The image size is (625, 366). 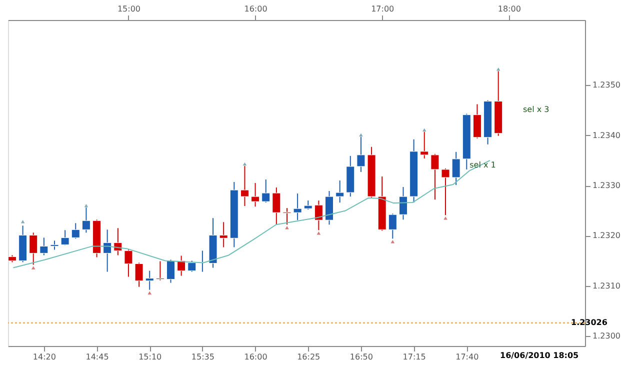 I want to click on x2-tick-label: 15:00, so click(x=129, y=9).